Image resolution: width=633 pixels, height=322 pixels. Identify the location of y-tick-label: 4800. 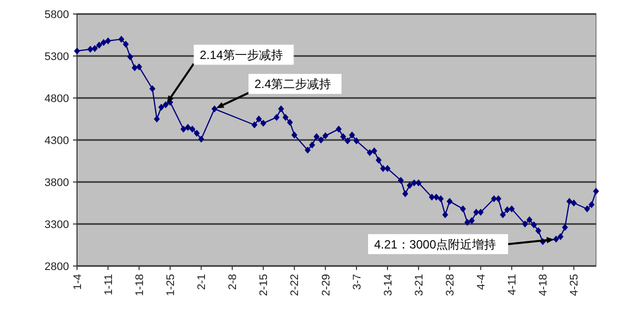
(56, 98).